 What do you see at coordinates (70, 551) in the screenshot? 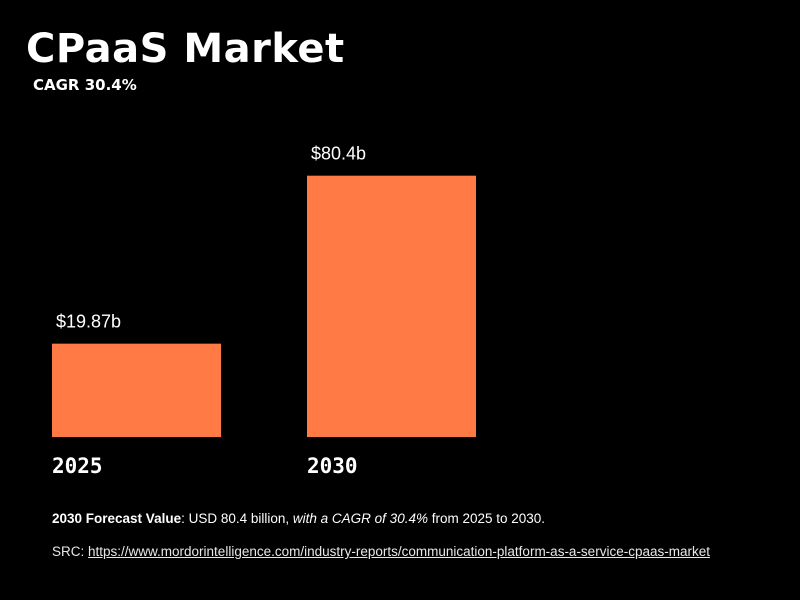
I see `source-label: SRC:` at bounding box center [70, 551].